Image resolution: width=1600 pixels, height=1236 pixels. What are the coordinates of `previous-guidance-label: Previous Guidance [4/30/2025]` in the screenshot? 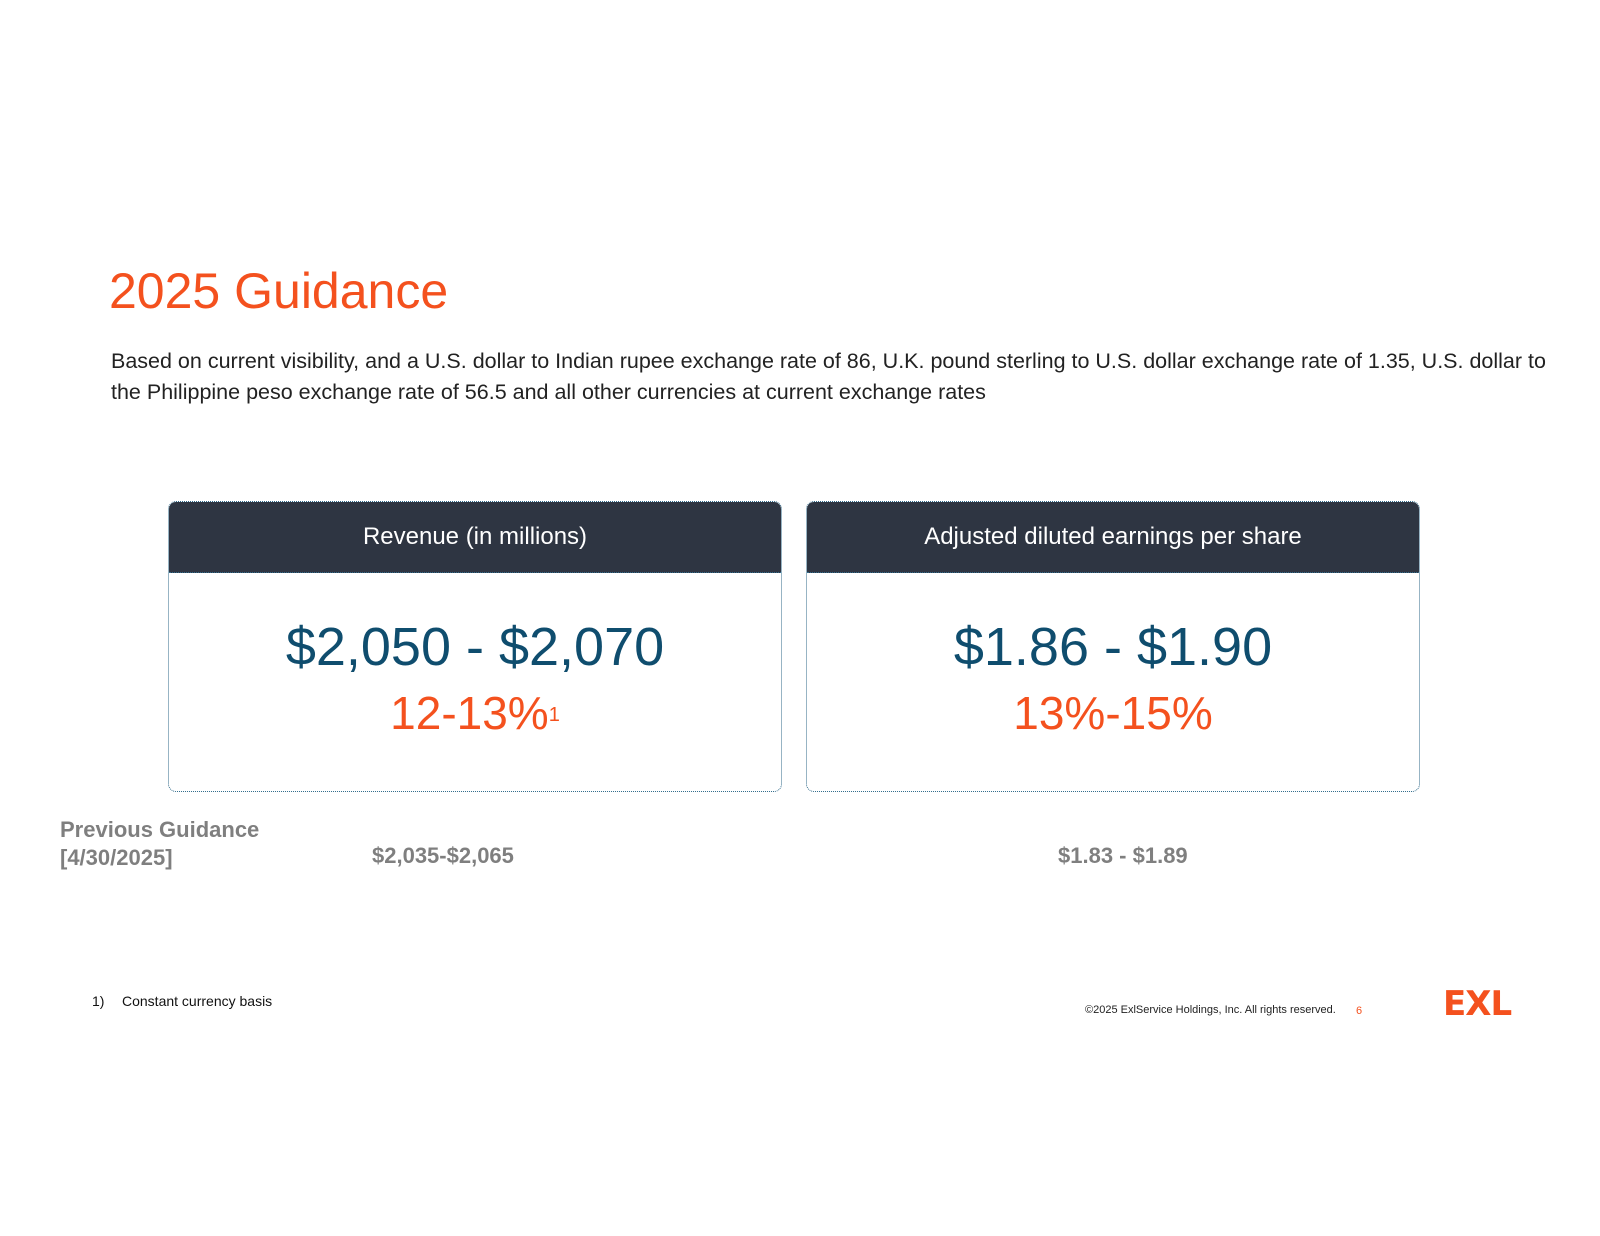 It's located at (159, 844).